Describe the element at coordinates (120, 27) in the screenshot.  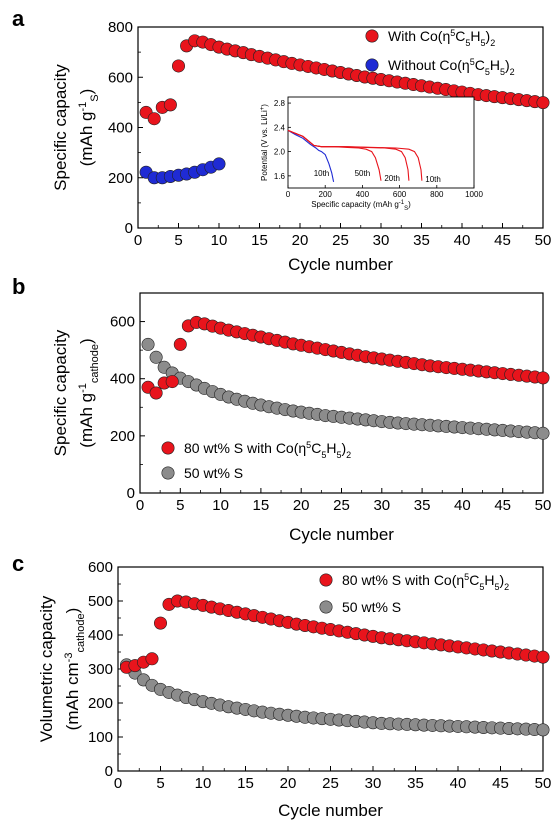
I see `y-tick-label: 800` at that location.